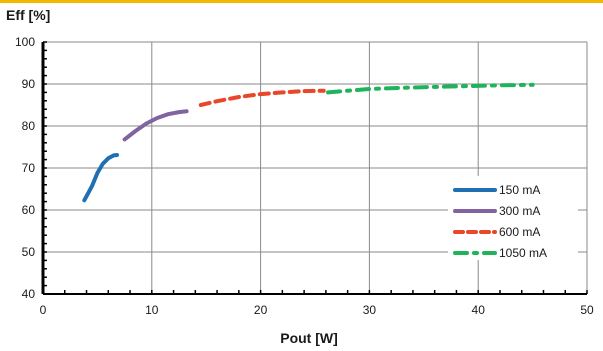  Describe the element at coordinates (519, 211) in the screenshot. I see `legend-label-300ma: 300 mA` at that location.